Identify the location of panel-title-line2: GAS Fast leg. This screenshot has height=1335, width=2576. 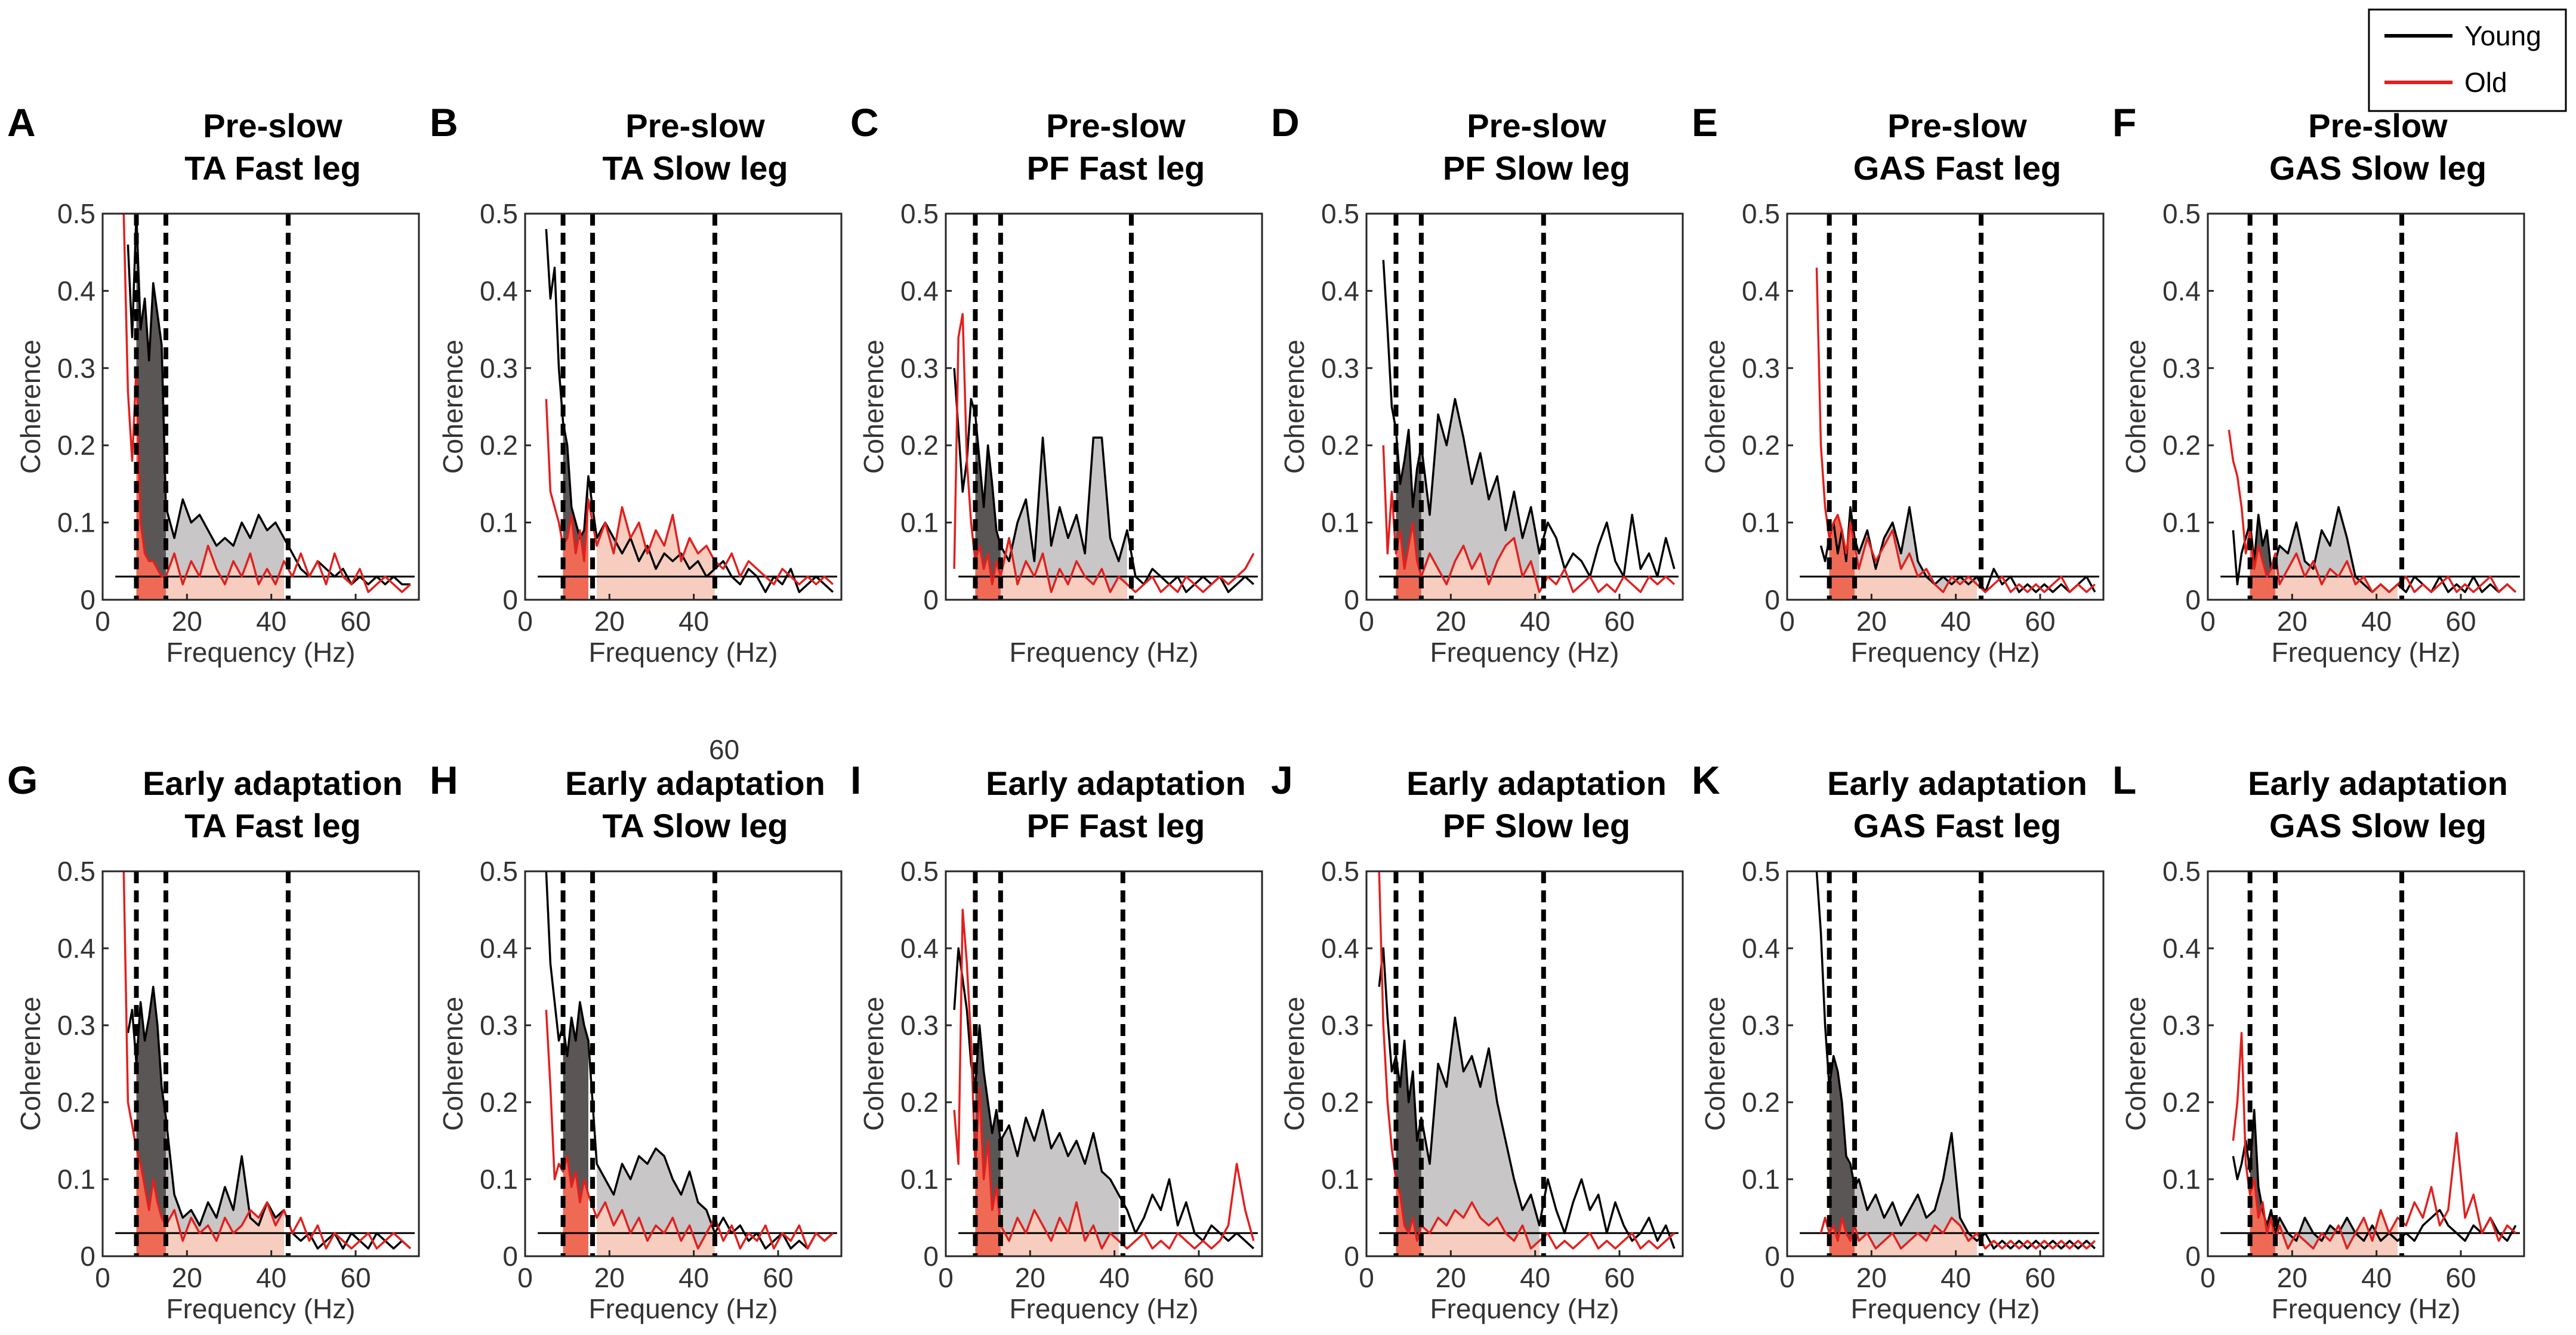
(1958, 168).